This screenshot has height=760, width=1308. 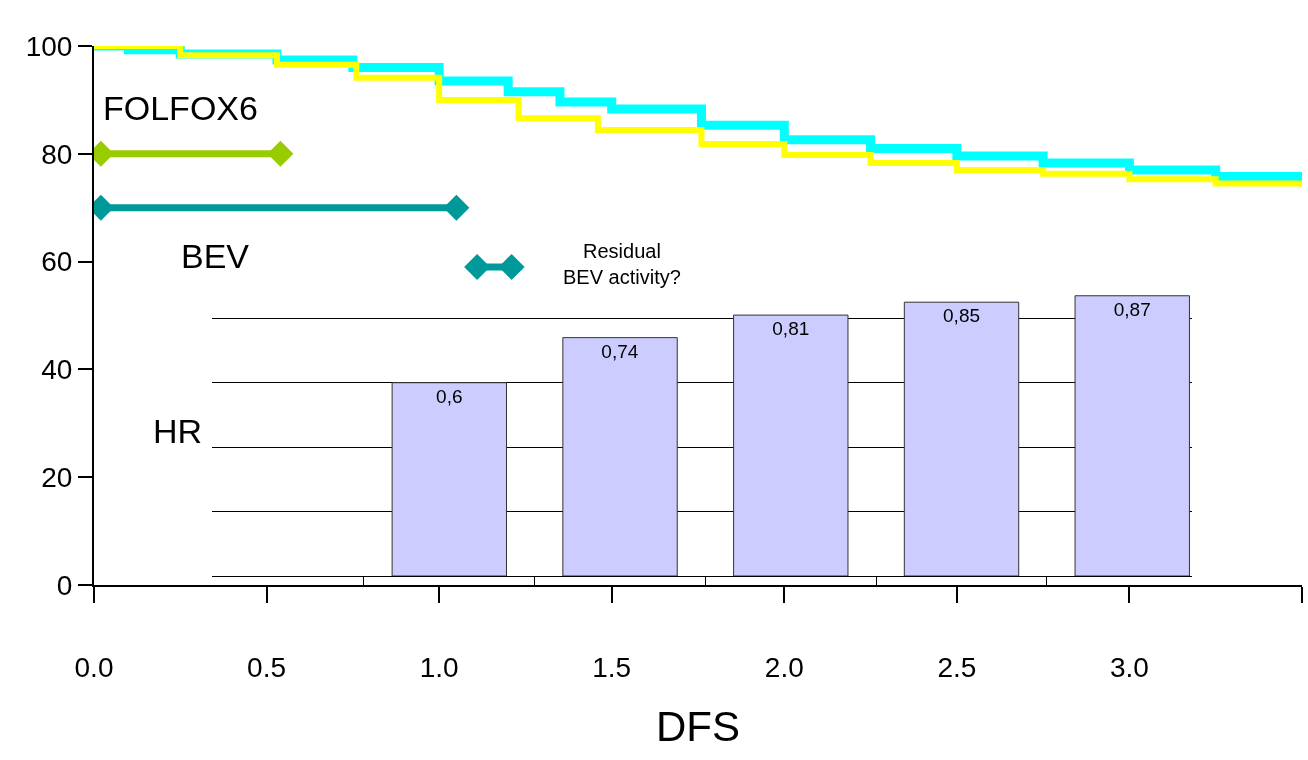 What do you see at coordinates (698, 726) in the screenshot?
I see `x-axis-title: DFS` at bounding box center [698, 726].